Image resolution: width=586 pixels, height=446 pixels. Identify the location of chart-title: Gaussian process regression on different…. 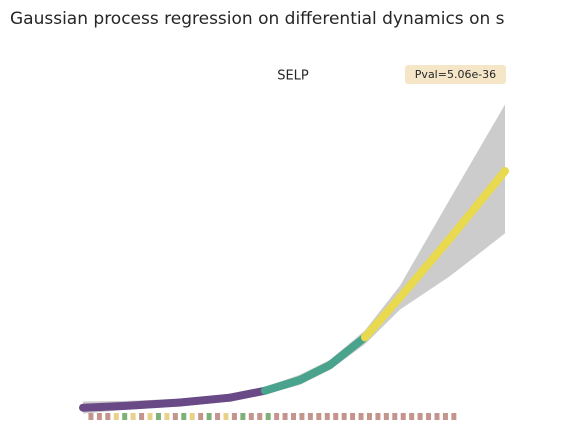
(257, 19).